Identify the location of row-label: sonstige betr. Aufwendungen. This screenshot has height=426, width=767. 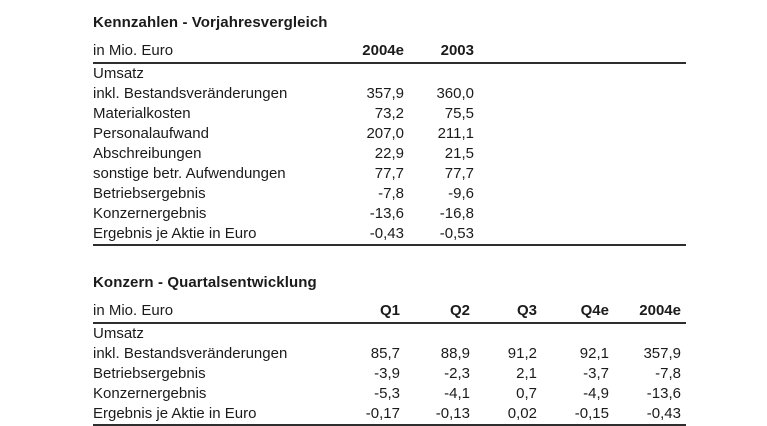
(189, 173).